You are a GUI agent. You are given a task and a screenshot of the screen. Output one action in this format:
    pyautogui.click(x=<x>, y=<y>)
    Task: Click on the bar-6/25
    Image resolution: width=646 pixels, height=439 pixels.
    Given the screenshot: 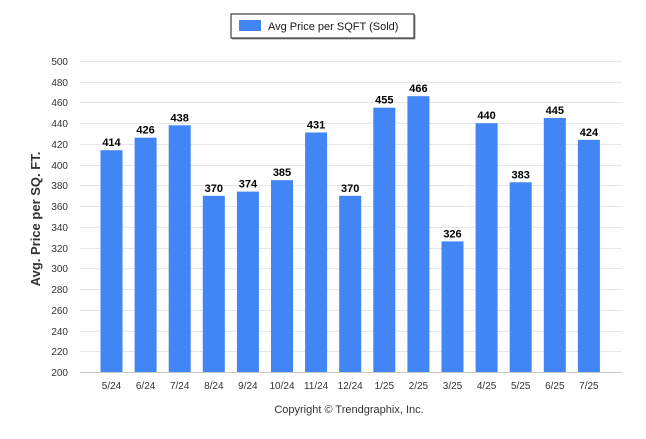 What is the action you would take?
    pyautogui.click(x=554, y=245)
    